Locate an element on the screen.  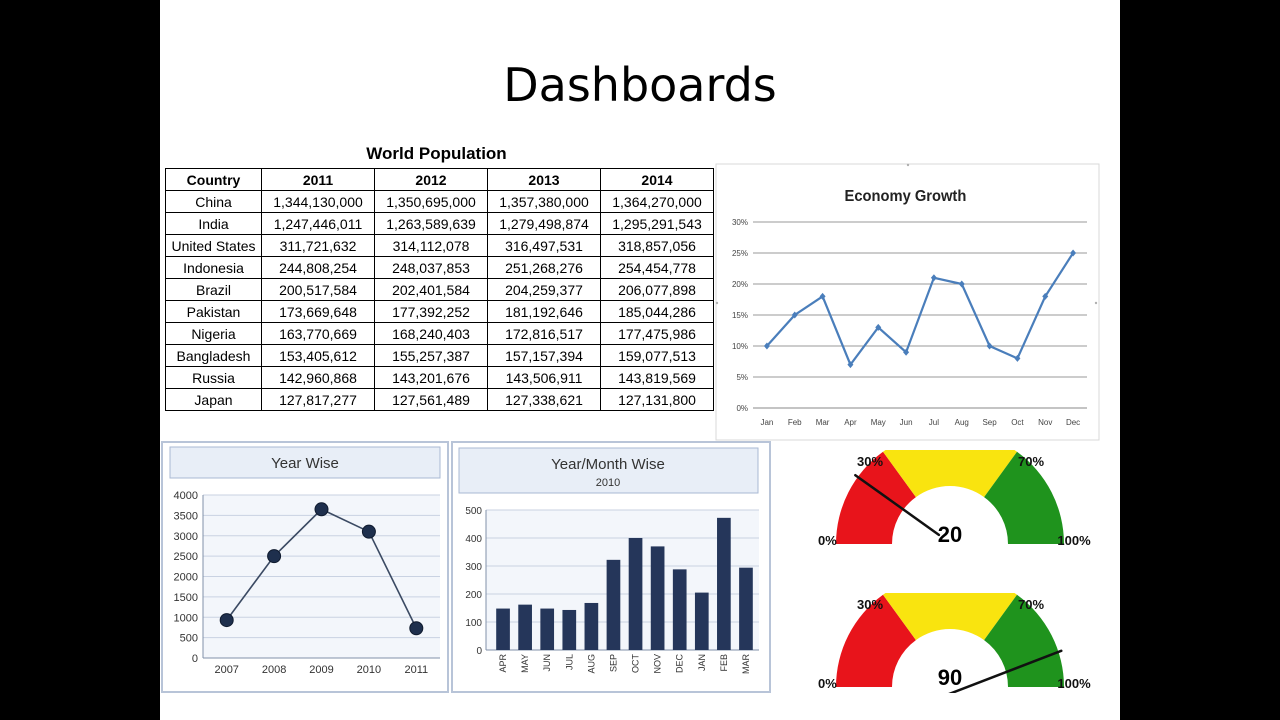
year-wise-series-points is located at coordinates (321, 569).